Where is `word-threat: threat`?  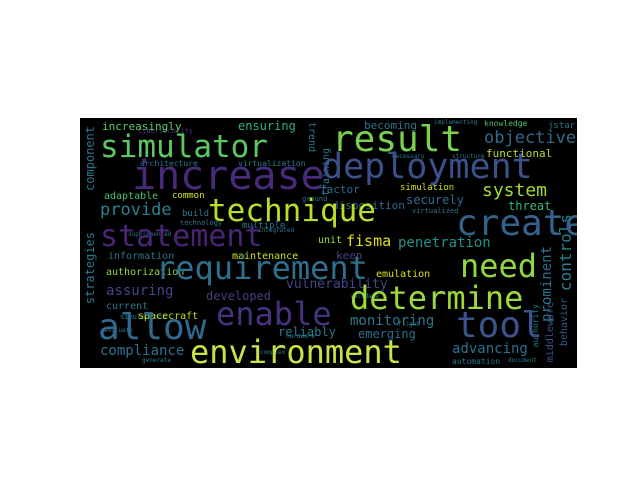 word-threat: threat is located at coordinates (530, 206).